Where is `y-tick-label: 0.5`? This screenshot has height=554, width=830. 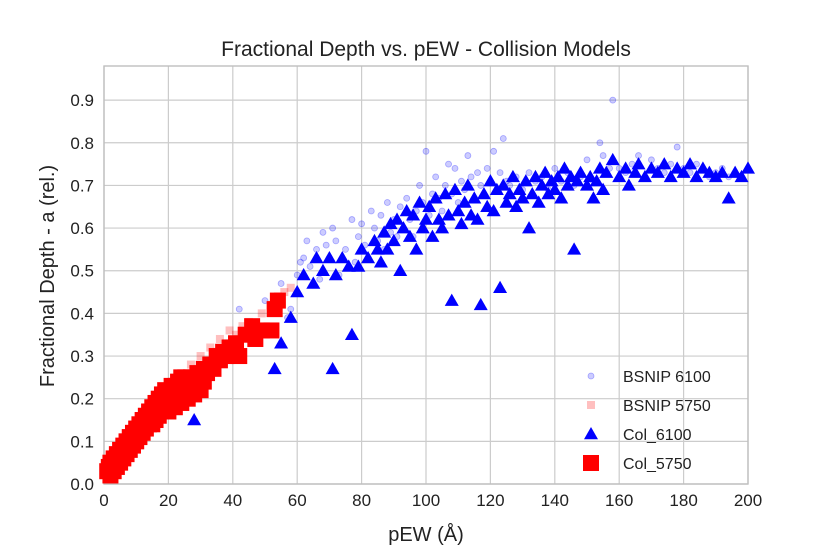 y-tick-label: 0.5 is located at coordinates (82, 271).